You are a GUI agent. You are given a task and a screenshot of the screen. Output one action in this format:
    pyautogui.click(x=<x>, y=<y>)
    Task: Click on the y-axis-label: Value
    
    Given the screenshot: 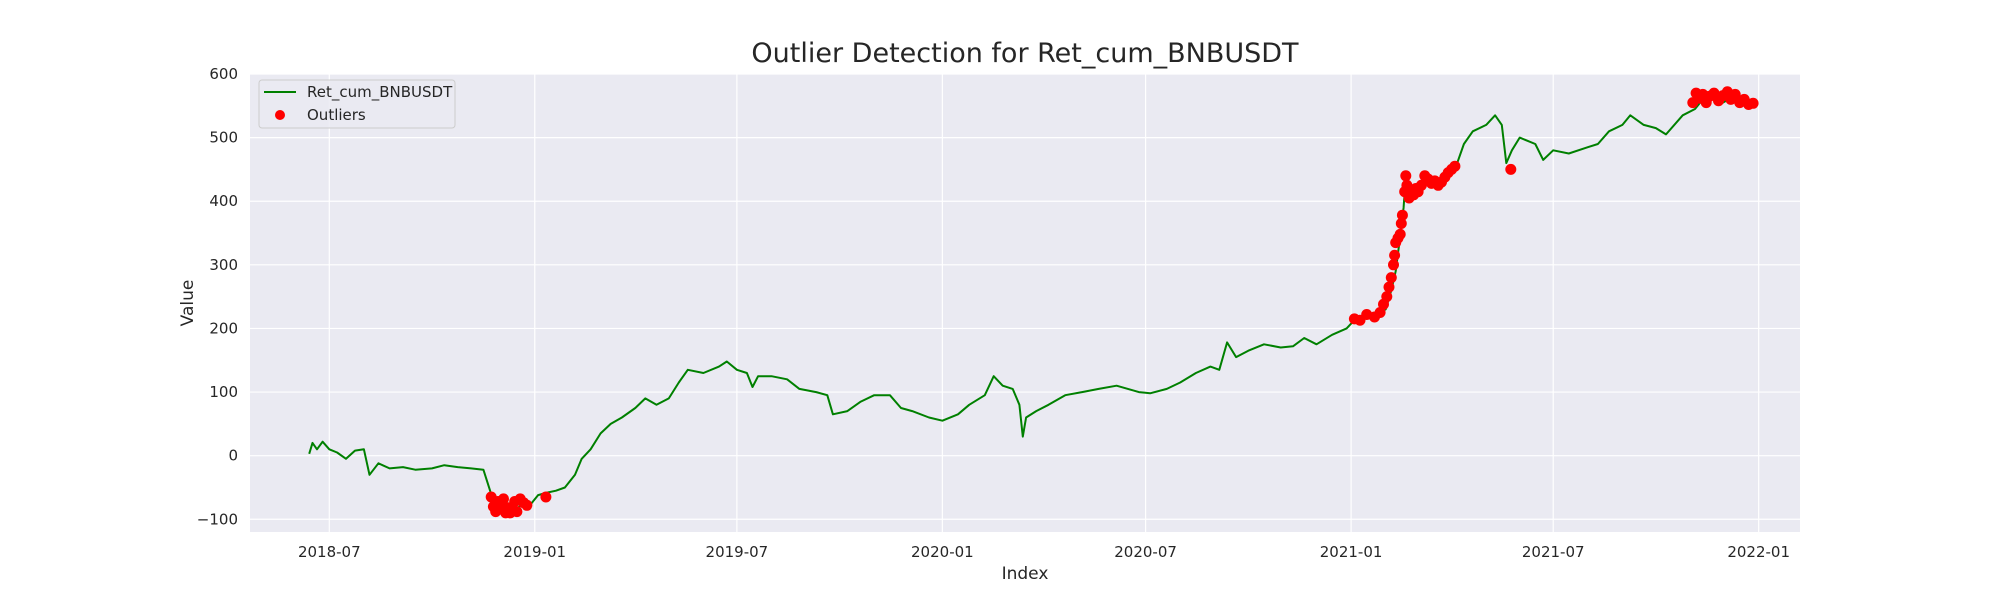 What is the action you would take?
    pyautogui.click(x=188, y=303)
    